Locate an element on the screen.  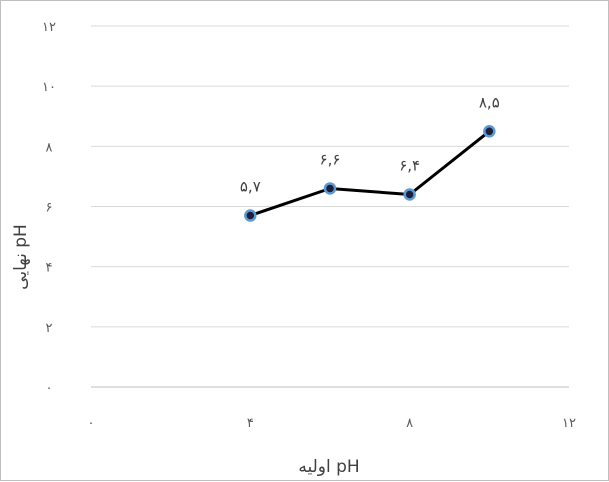
x-tick-label: ۰ is located at coordinates (91, 423).